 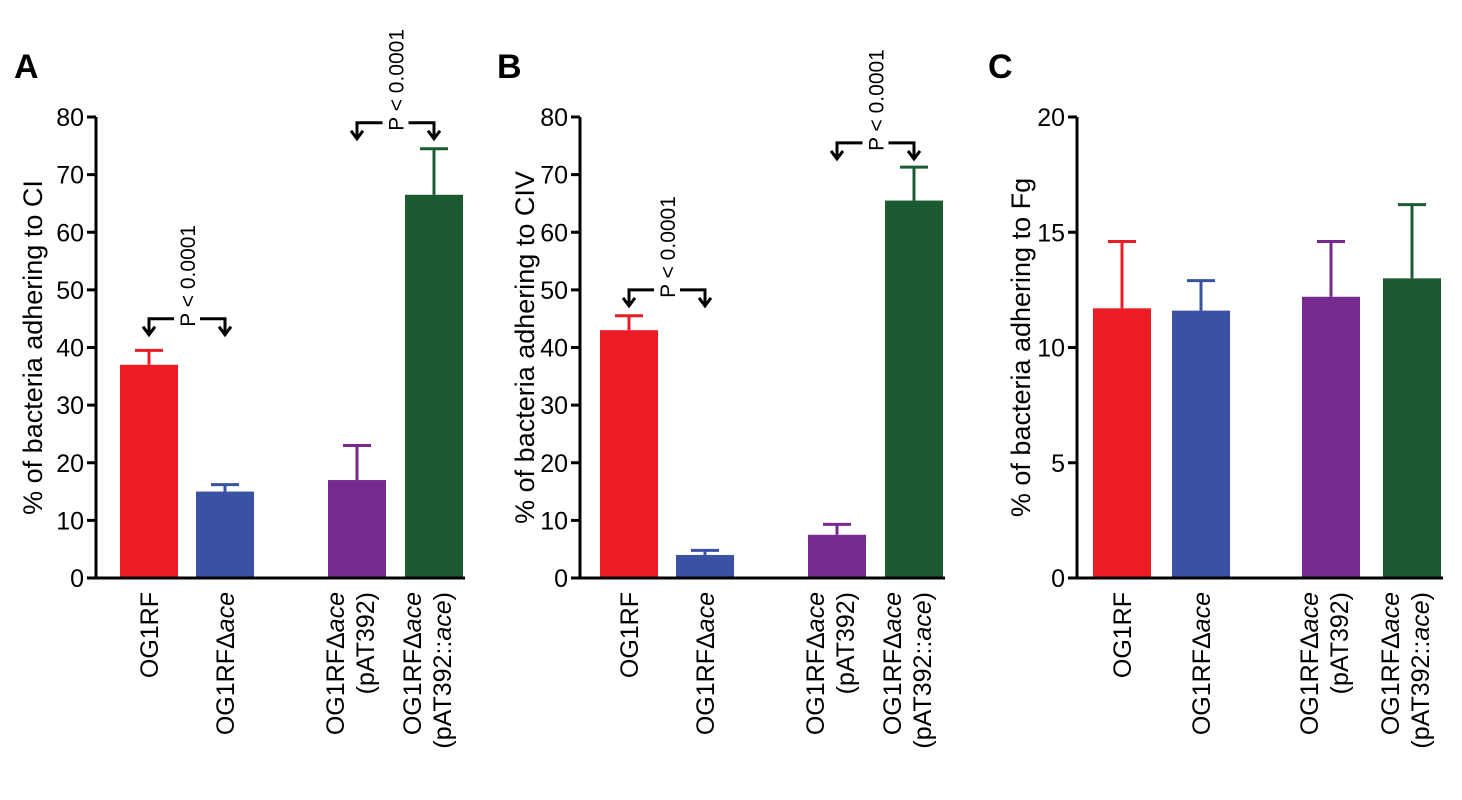 I want to click on panel-label: B, so click(x=509, y=67).